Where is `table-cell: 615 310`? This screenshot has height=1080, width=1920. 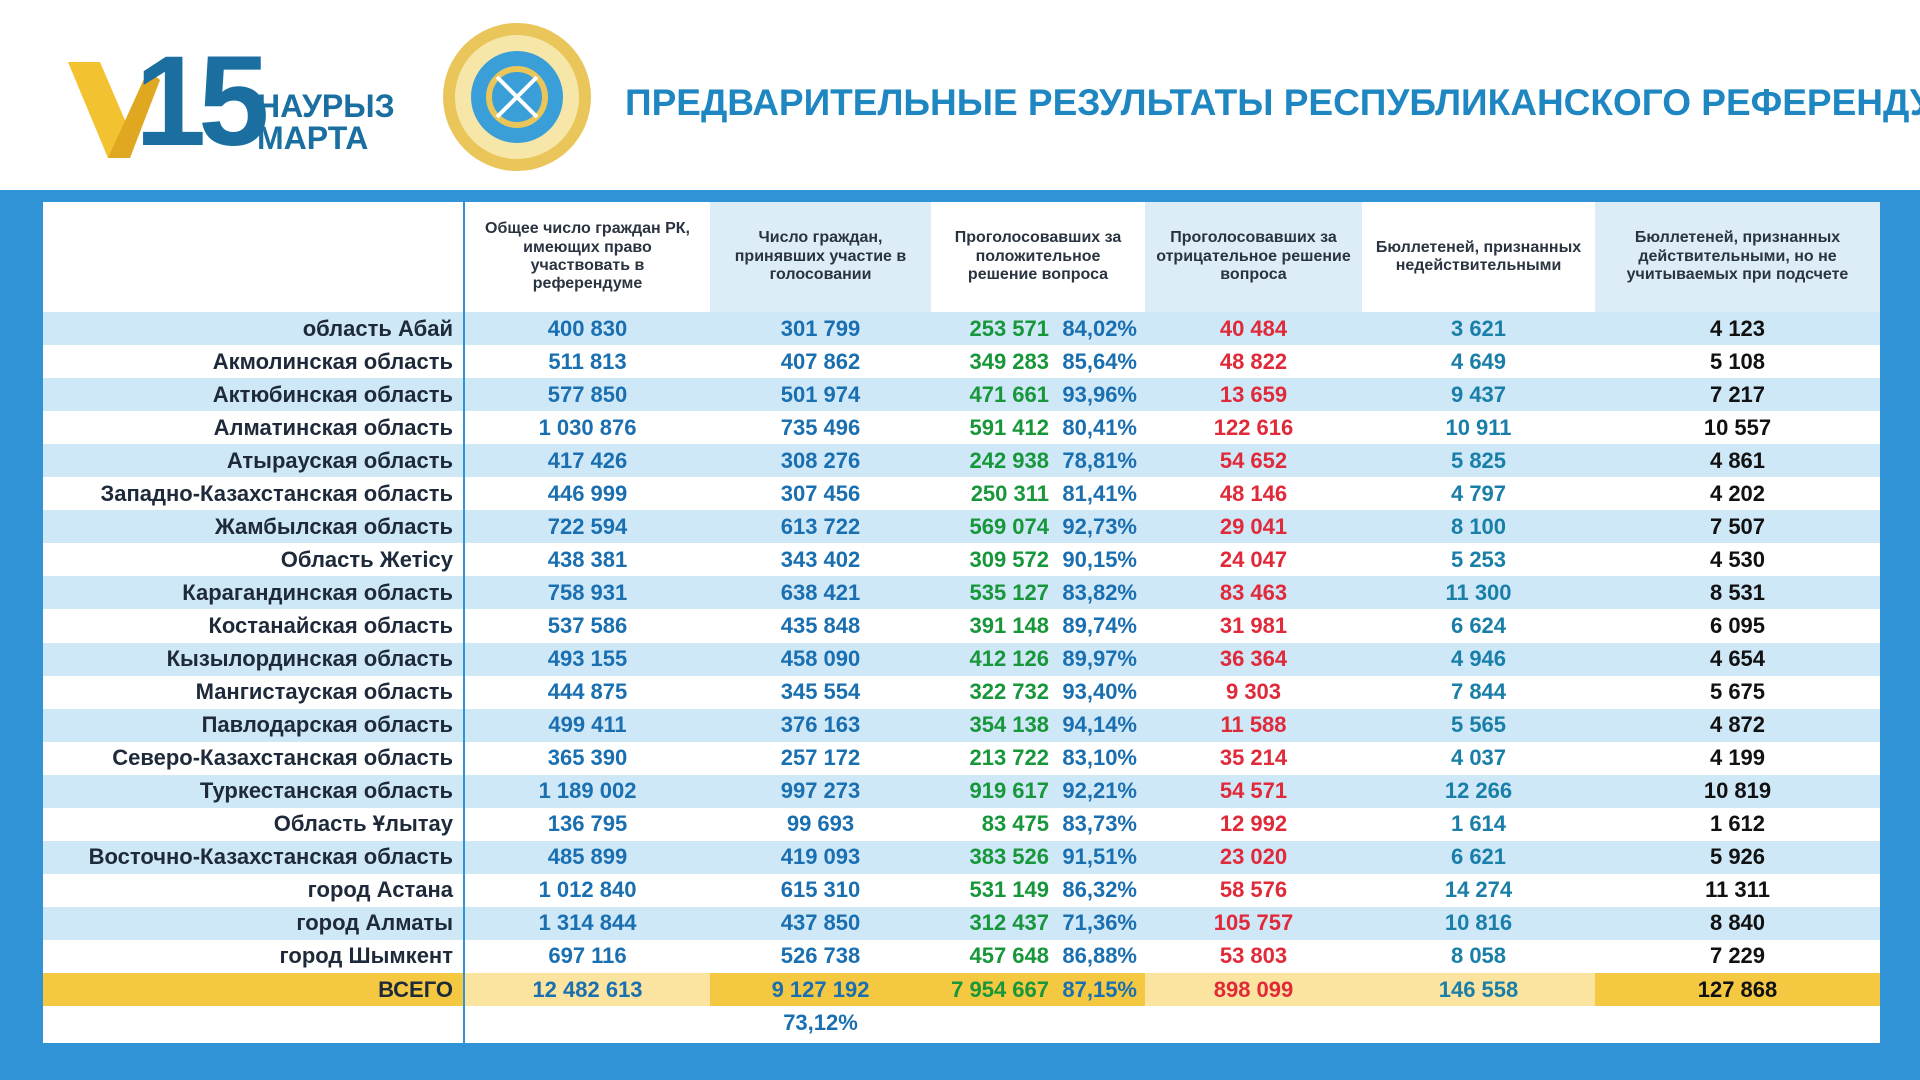
table-cell: 615 310 is located at coordinates (820, 890).